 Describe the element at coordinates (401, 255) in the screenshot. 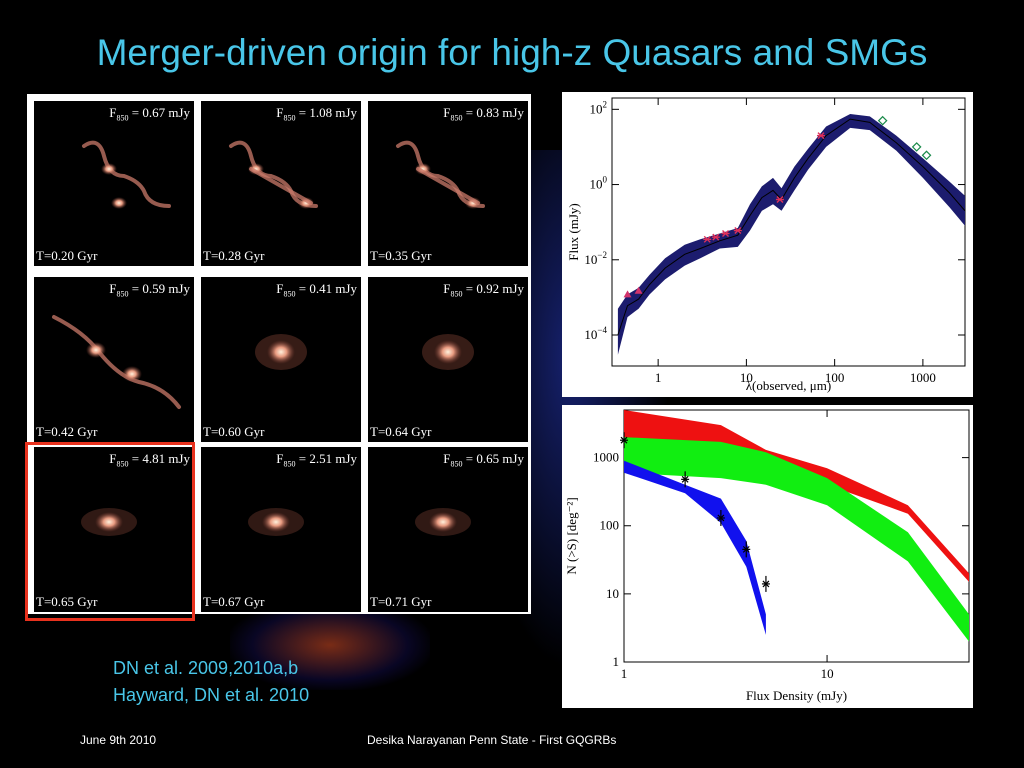

I see `panel-time-label: T=0.35 Gyr` at that location.